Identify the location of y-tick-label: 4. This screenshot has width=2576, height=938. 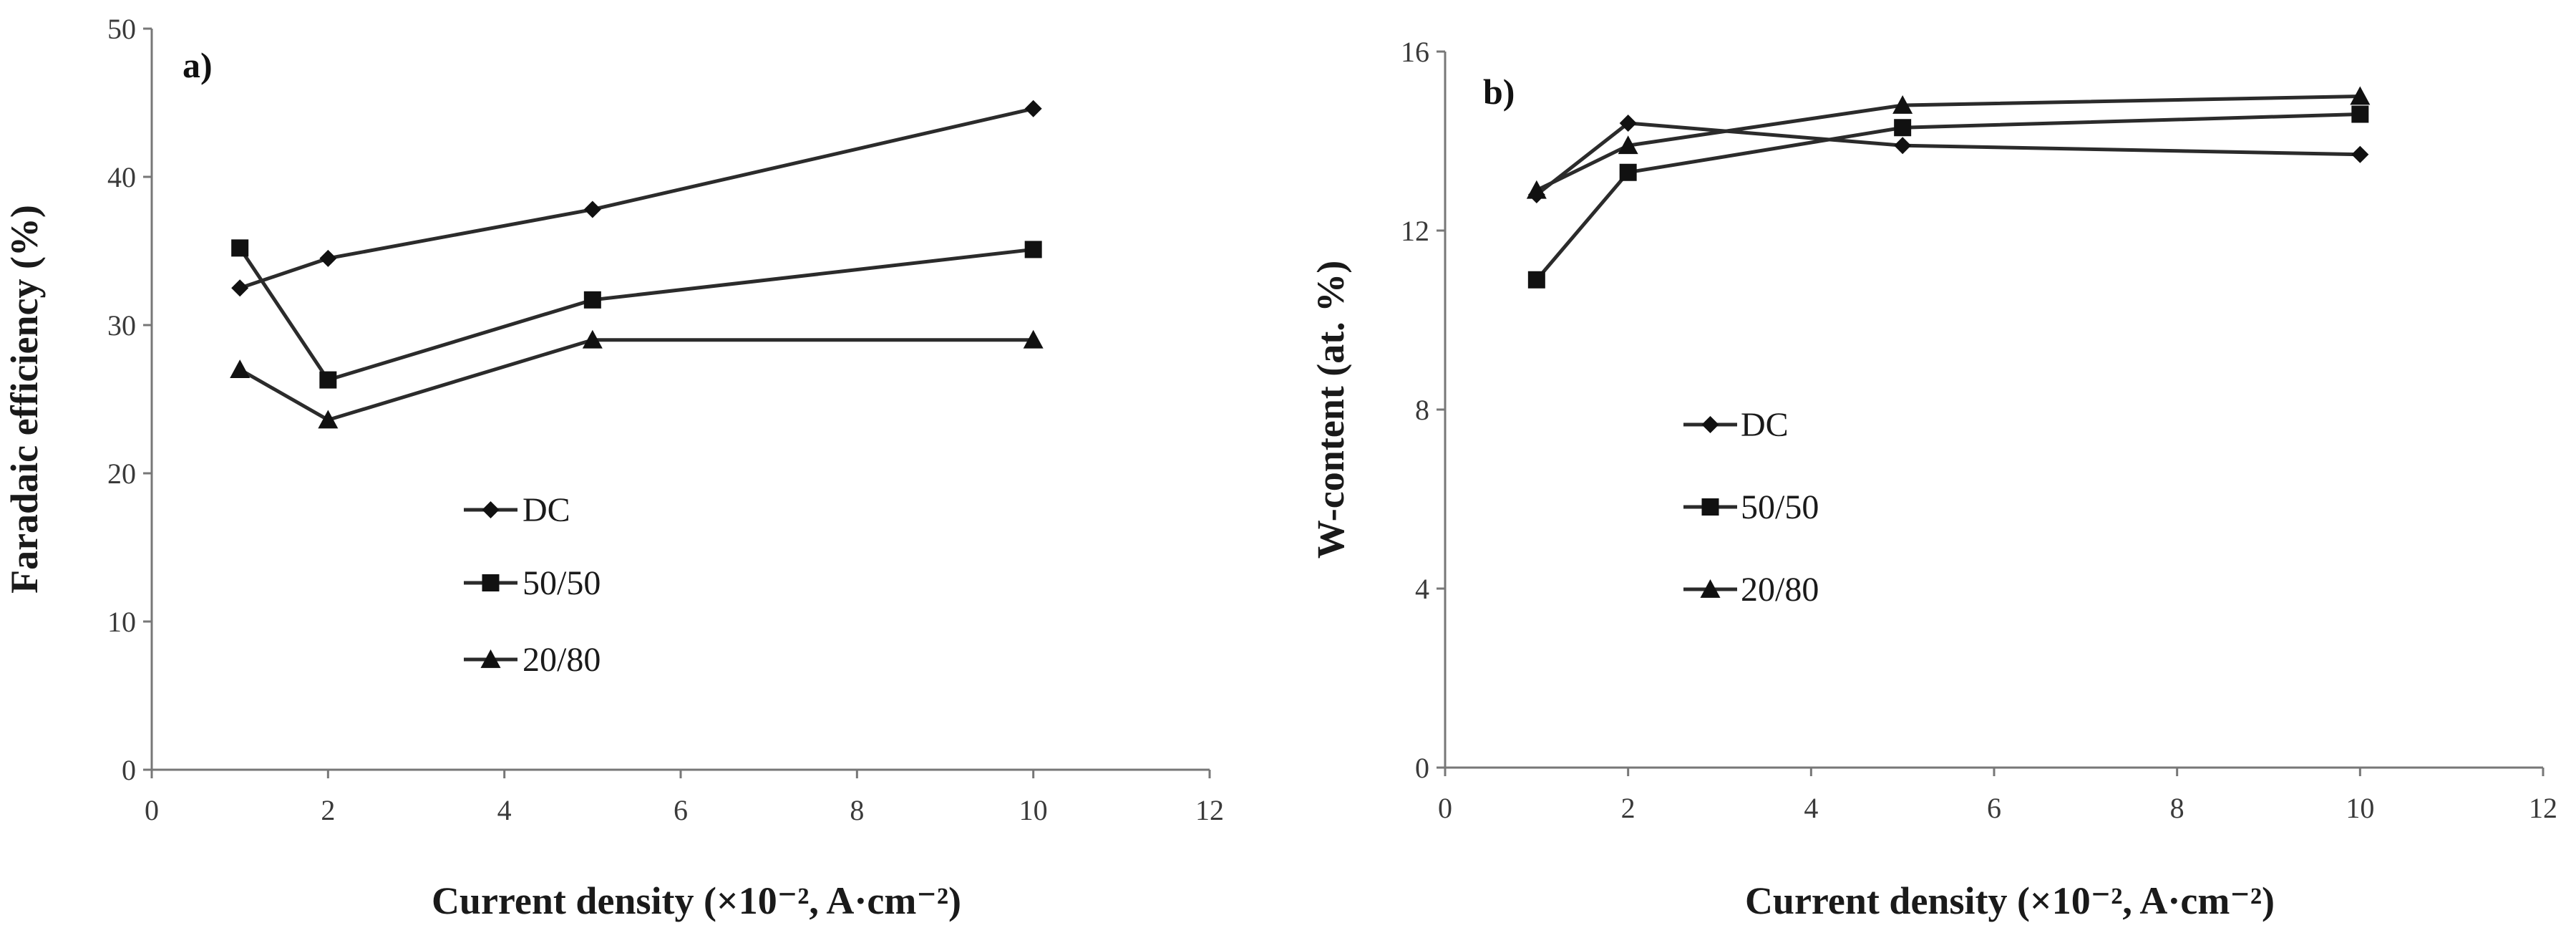
(1422, 589).